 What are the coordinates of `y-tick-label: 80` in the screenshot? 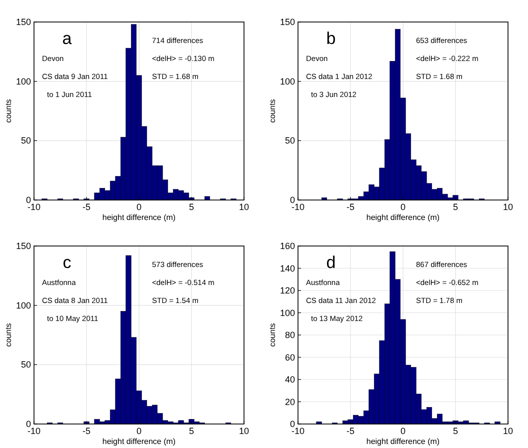 It's located at (289, 335).